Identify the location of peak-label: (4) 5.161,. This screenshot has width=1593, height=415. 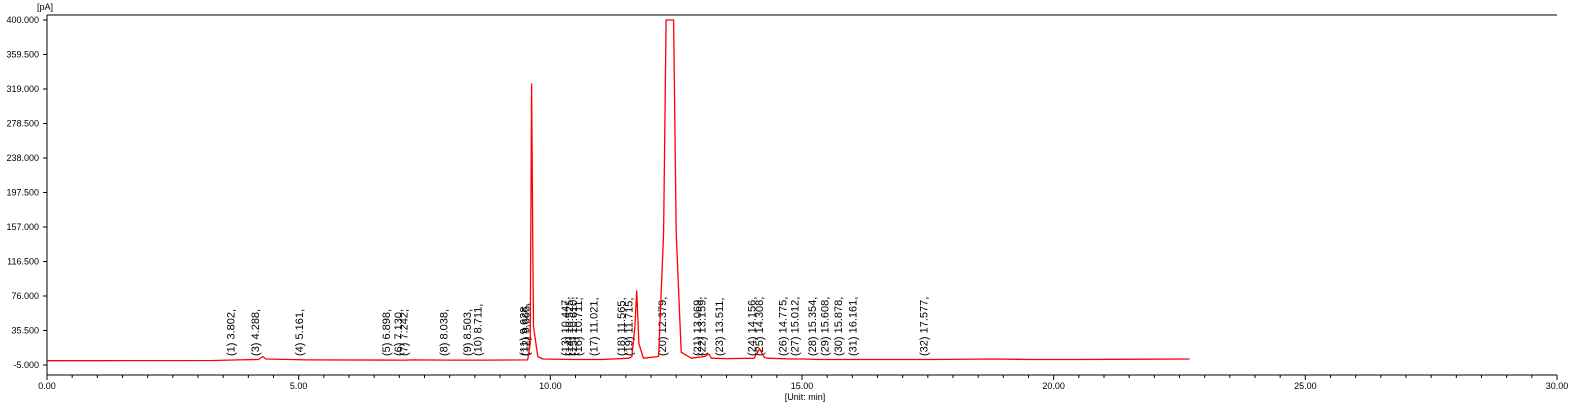
(300, 332).